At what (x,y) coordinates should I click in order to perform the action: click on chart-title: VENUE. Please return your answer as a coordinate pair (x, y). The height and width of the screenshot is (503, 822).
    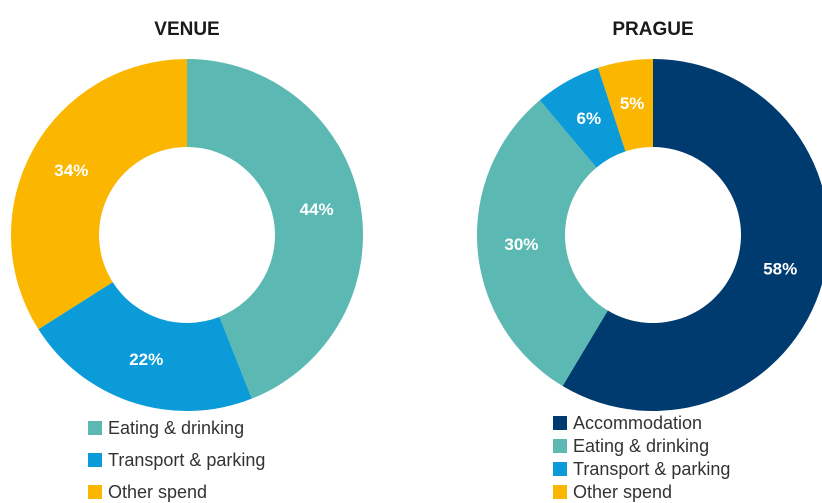
    Looking at the image, I should click on (186, 29).